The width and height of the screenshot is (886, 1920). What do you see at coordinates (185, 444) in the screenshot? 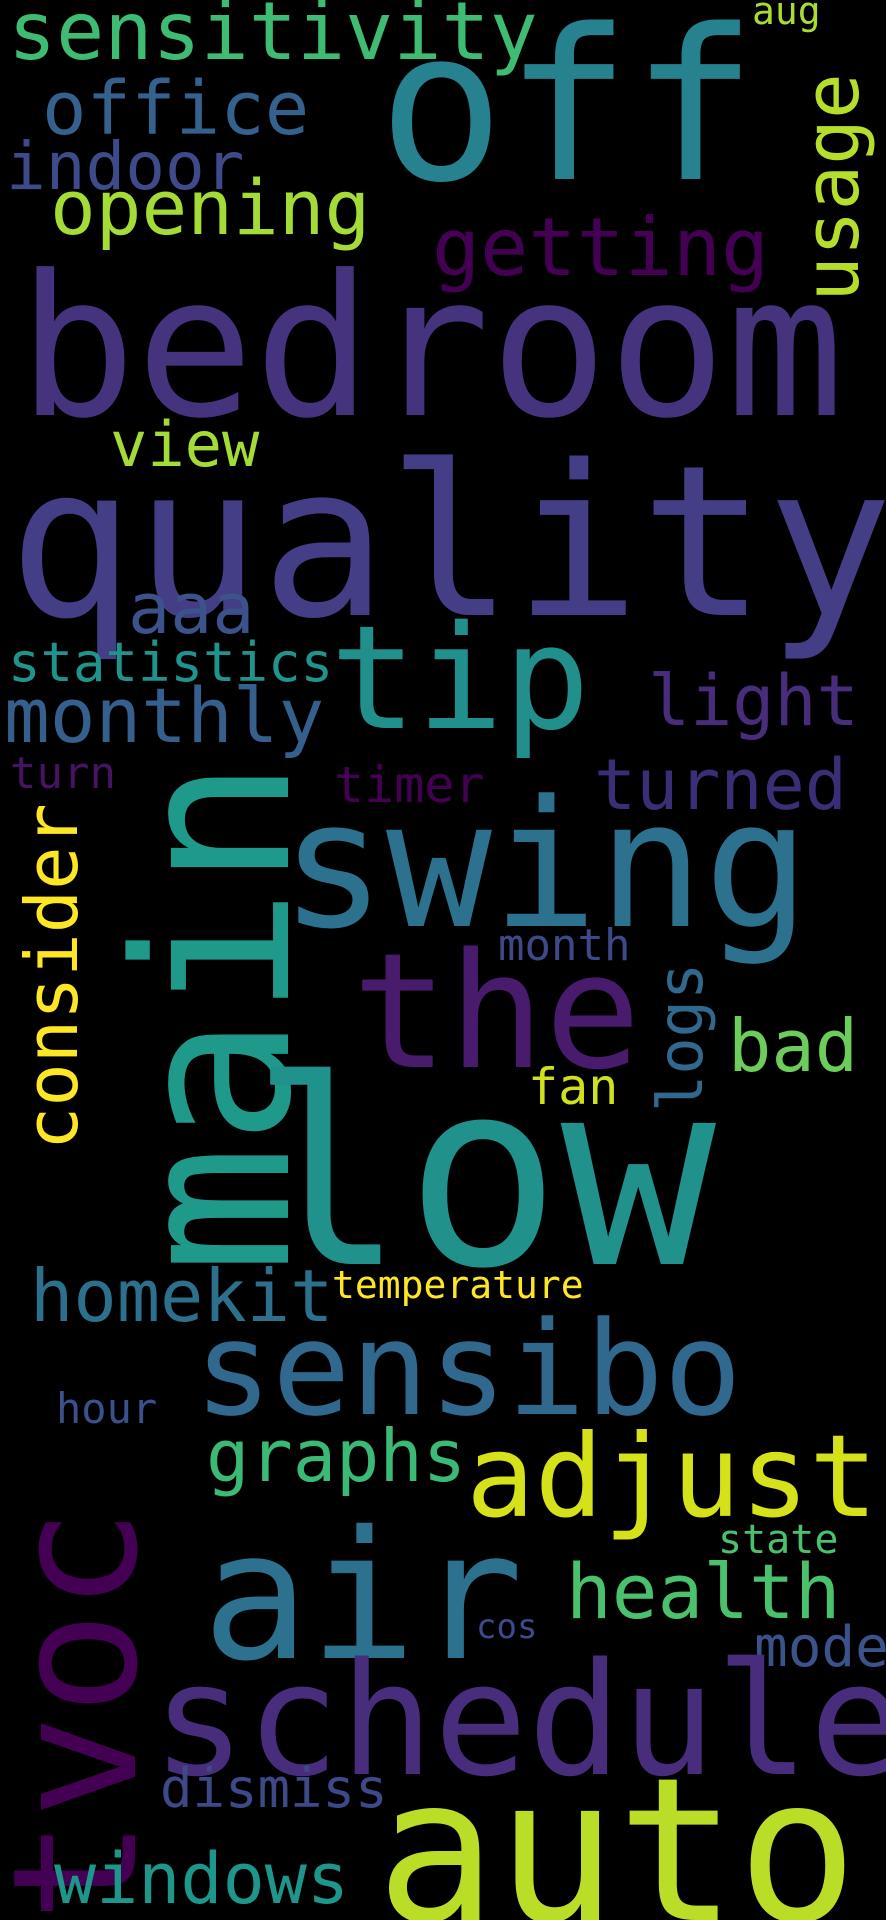
I see `word-view: view` at bounding box center [185, 444].